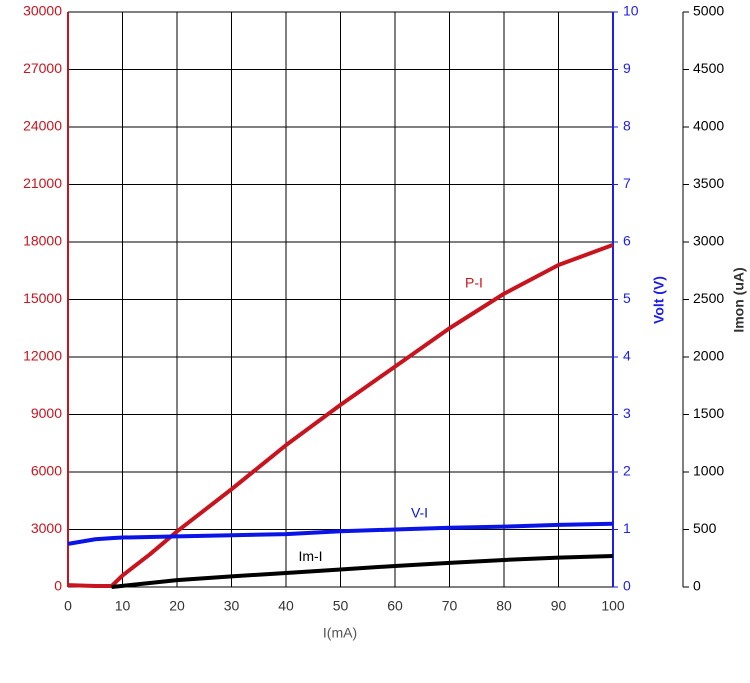  Describe the element at coordinates (42, 356) in the screenshot. I see `y-tick-label: 12000` at that location.